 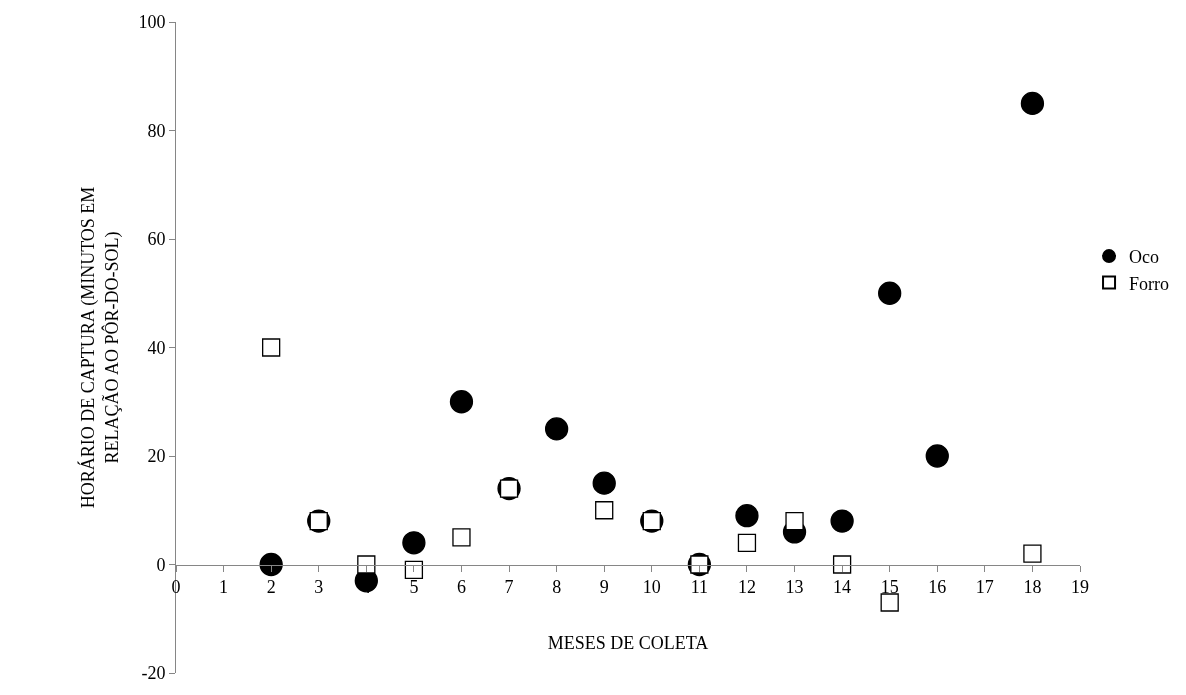 What do you see at coordinates (156, 347) in the screenshot?
I see `y-tick-label: 40` at bounding box center [156, 347].